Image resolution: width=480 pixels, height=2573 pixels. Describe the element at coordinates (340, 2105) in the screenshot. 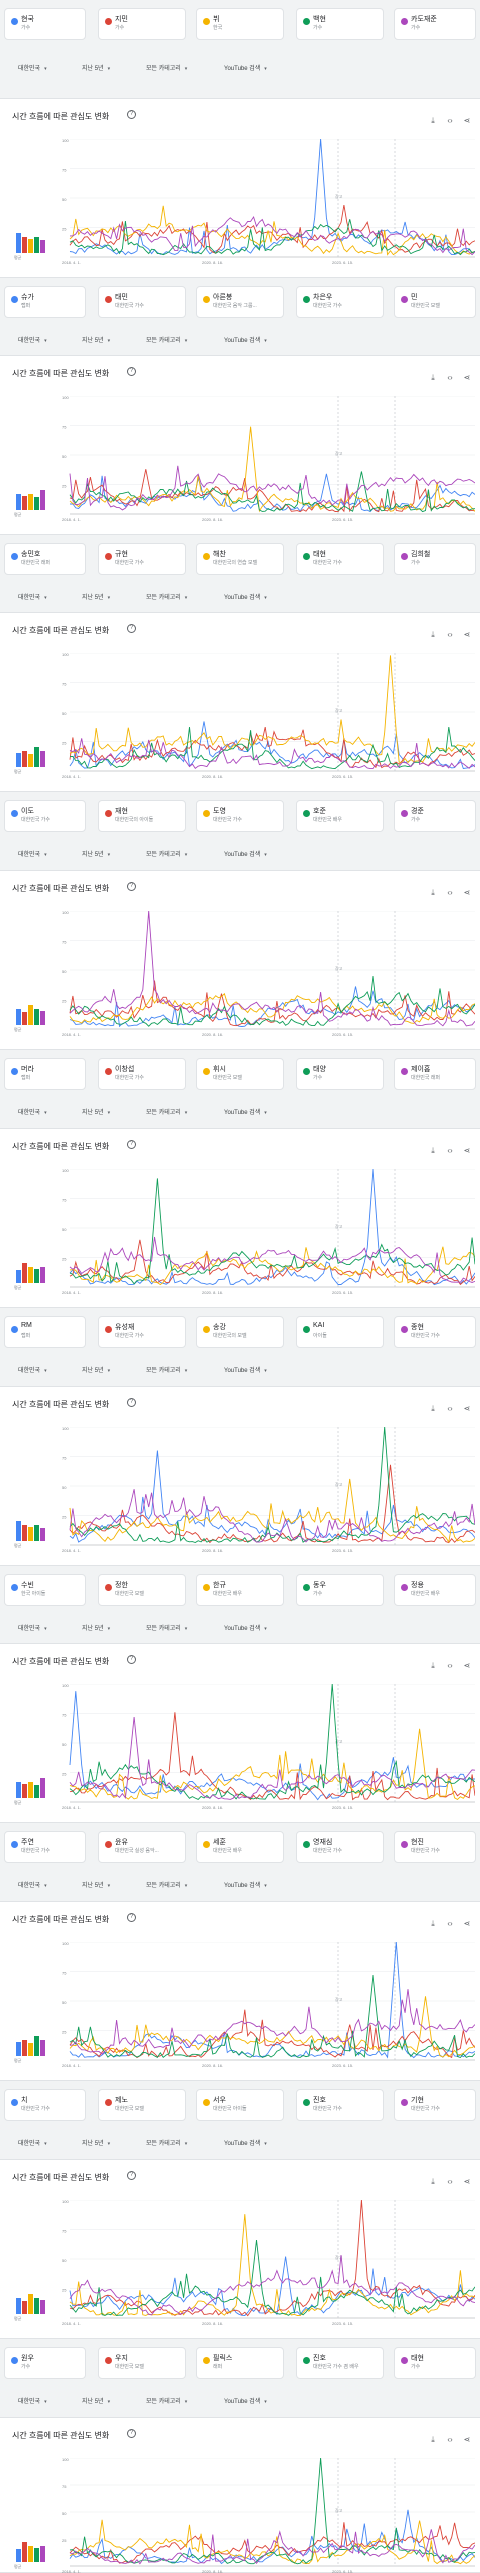

I see `search-term-card: 진호 대한민국 가수` at that location.